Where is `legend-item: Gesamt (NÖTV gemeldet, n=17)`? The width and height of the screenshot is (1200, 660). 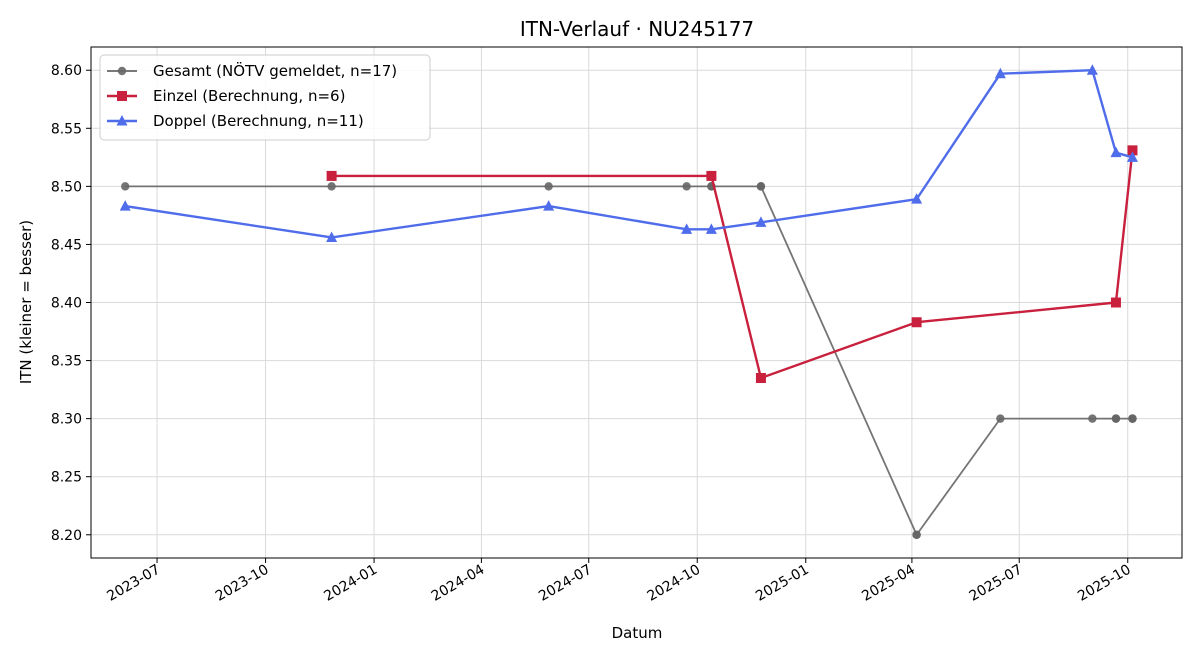
legend-item: Gesamt (NÖTV gemeldet, n=17) is located at coordinates (252, 70).